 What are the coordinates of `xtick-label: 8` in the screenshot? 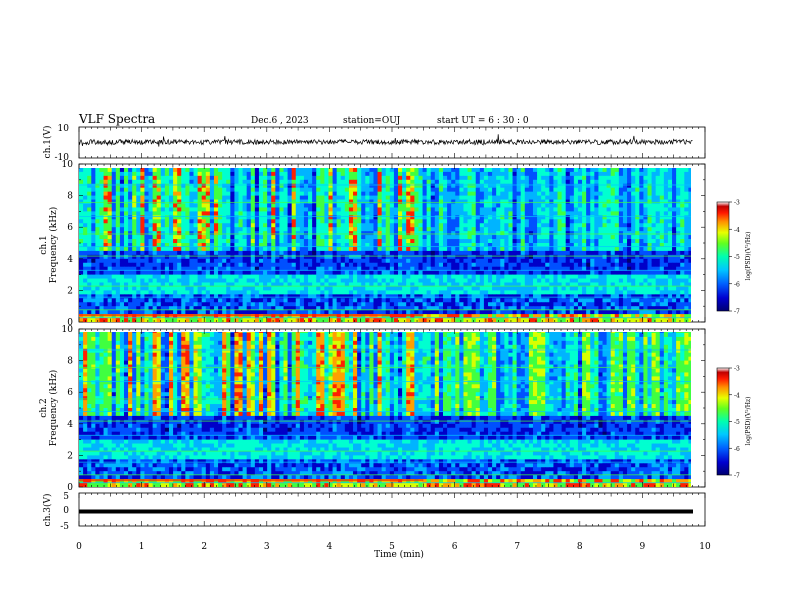 It's located at (580, 547).